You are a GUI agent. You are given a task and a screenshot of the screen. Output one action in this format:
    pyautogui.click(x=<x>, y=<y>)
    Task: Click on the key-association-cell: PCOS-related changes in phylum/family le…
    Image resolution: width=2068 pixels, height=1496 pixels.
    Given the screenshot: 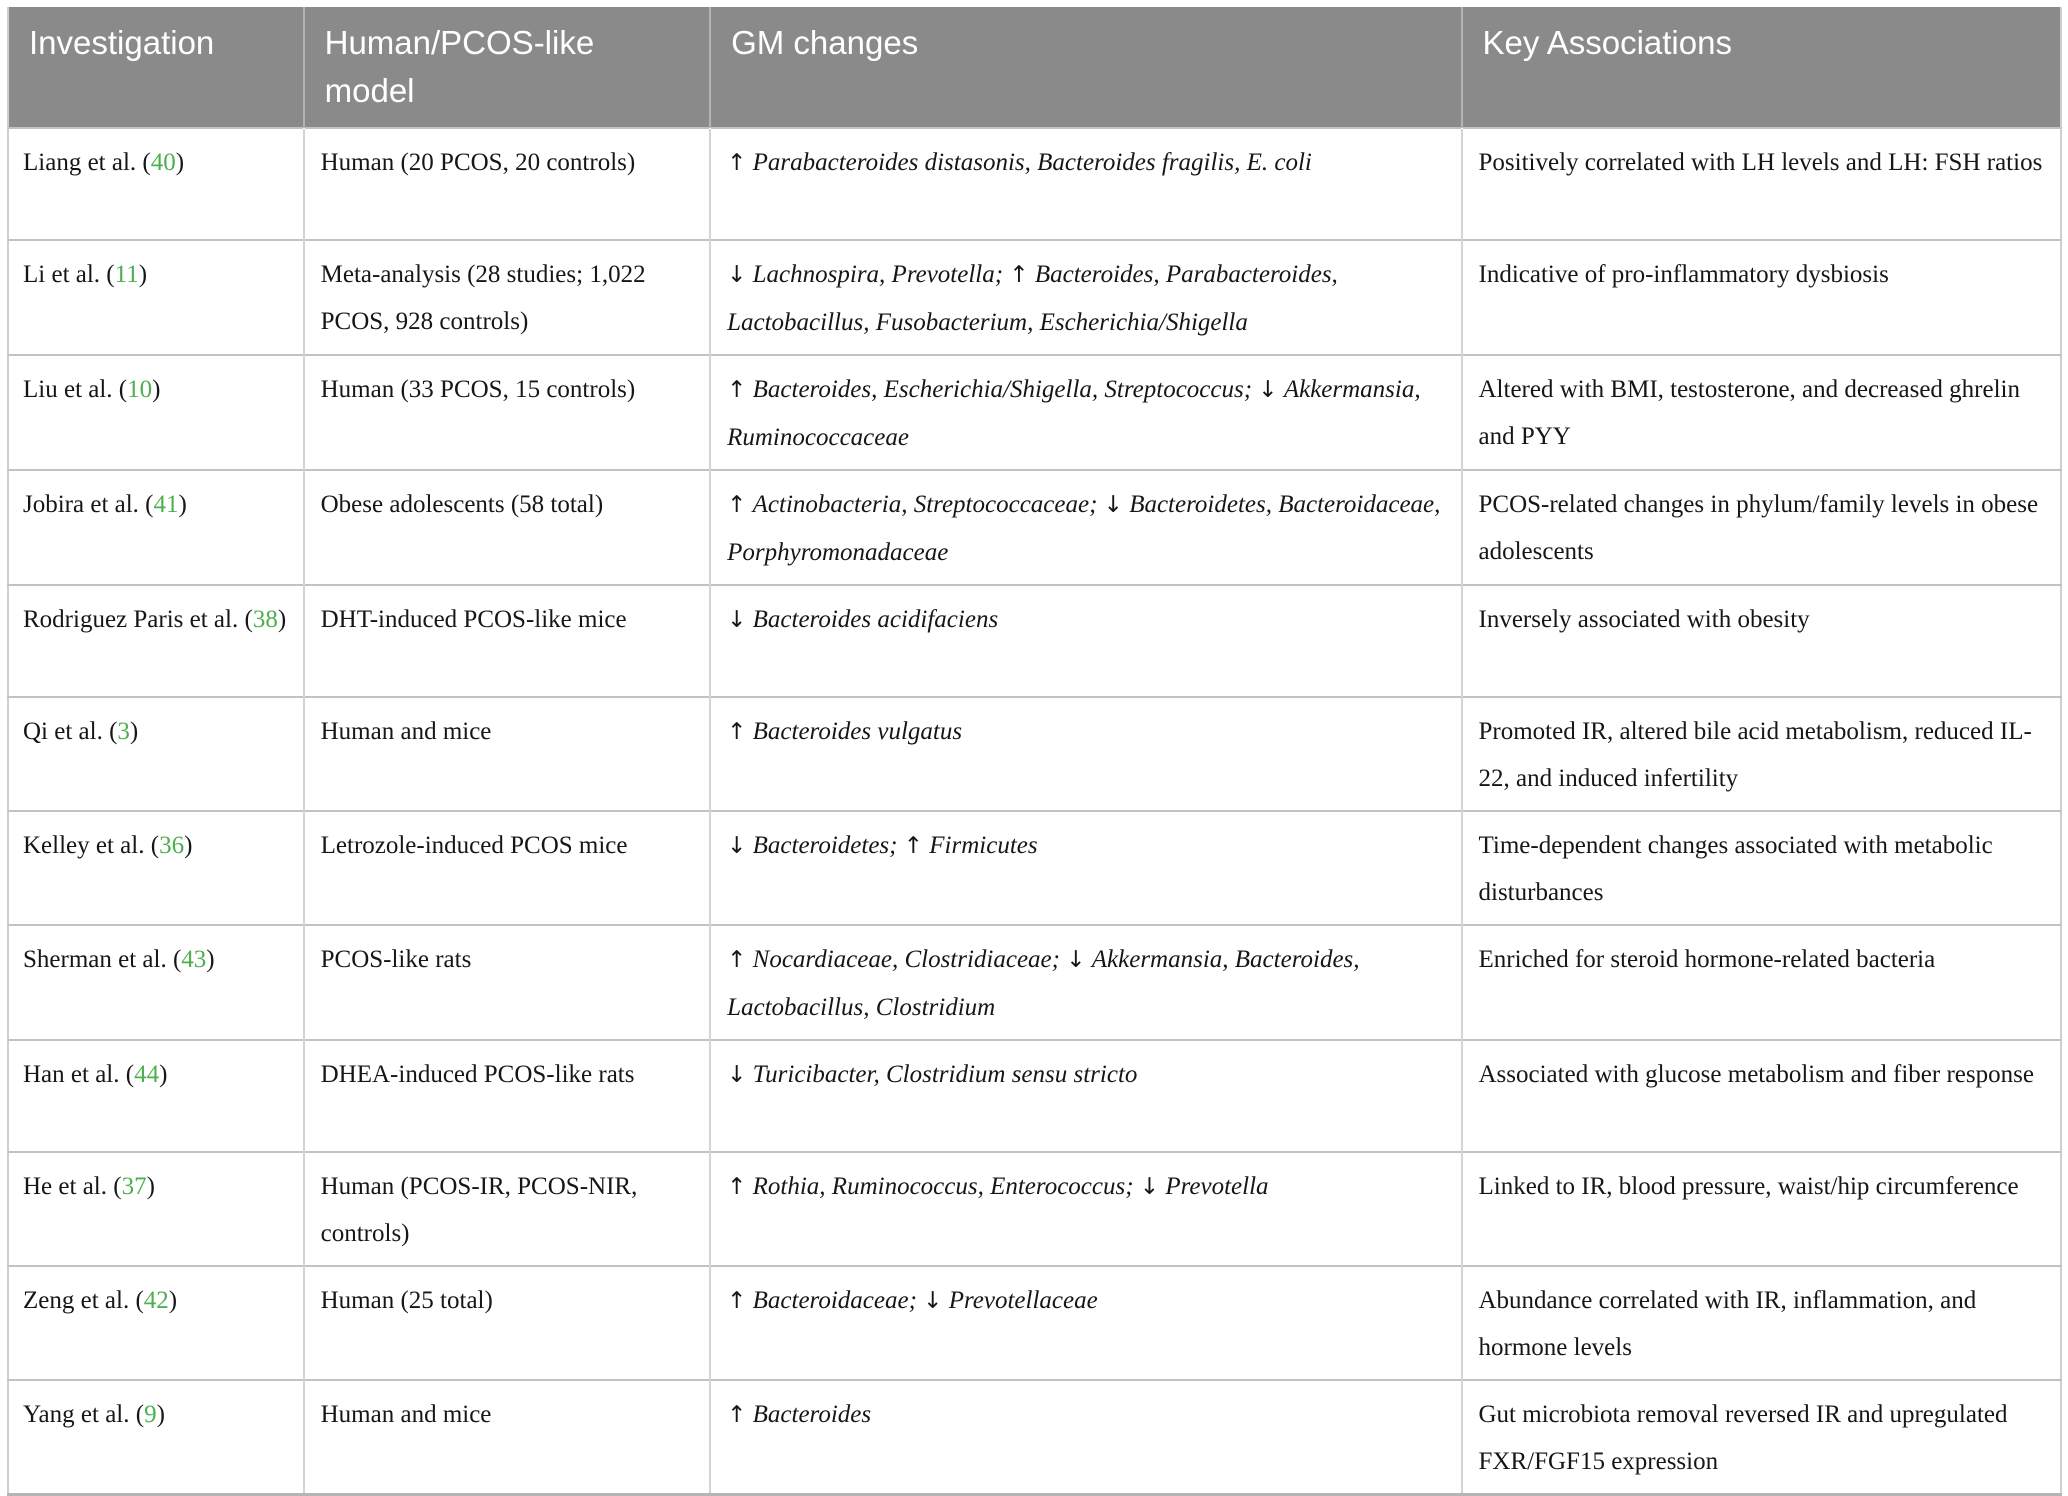 What is the action you would take?
    pyautogui.click(x=1760, y=527)
    